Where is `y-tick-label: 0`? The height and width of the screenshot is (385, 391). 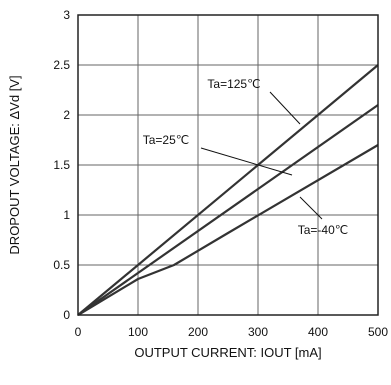
y-tick-label: 0 is located at coordinates (66, 315).